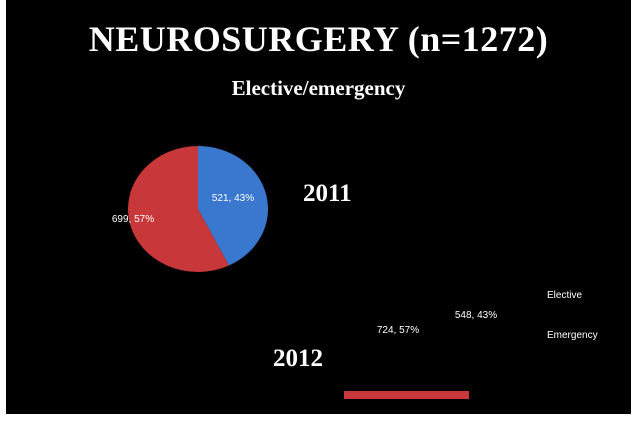 Image resolution: width=637 pixels, height=423 pixels. What do you see at coordinates (298, 358) in the screenshot?
I see `pie-2012-title: 2012` at bounding box center [298, 358].